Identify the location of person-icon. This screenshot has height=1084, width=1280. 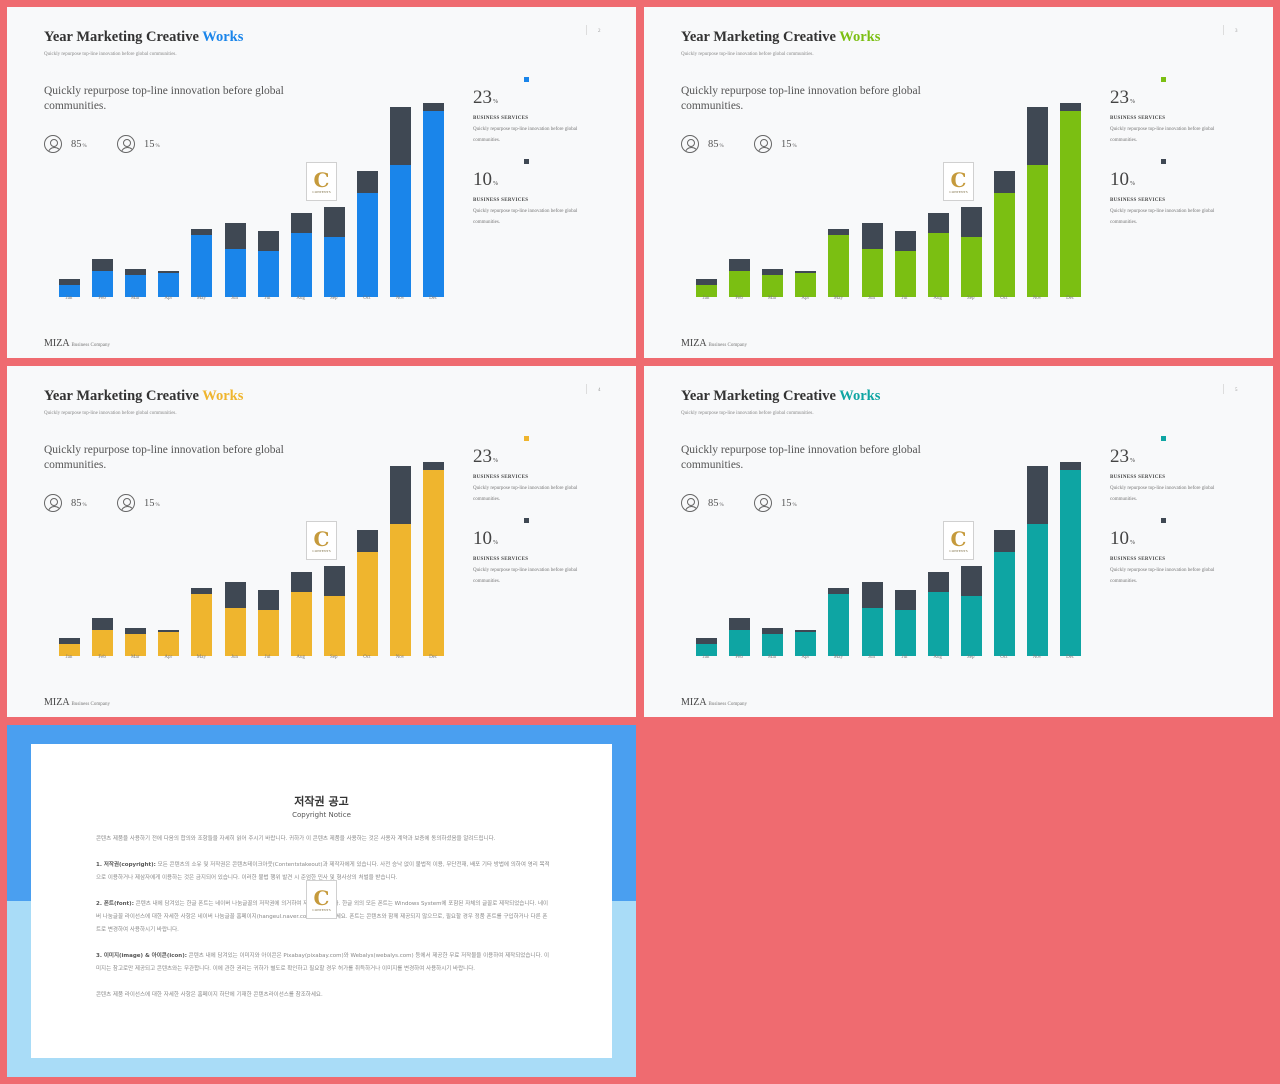
(763, 144).